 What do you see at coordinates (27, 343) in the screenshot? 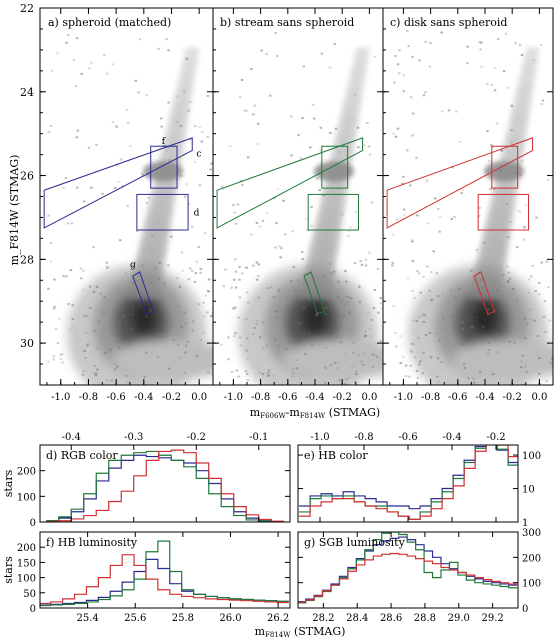
I see `ytick-label: 30` at bounding box center [27, 343].